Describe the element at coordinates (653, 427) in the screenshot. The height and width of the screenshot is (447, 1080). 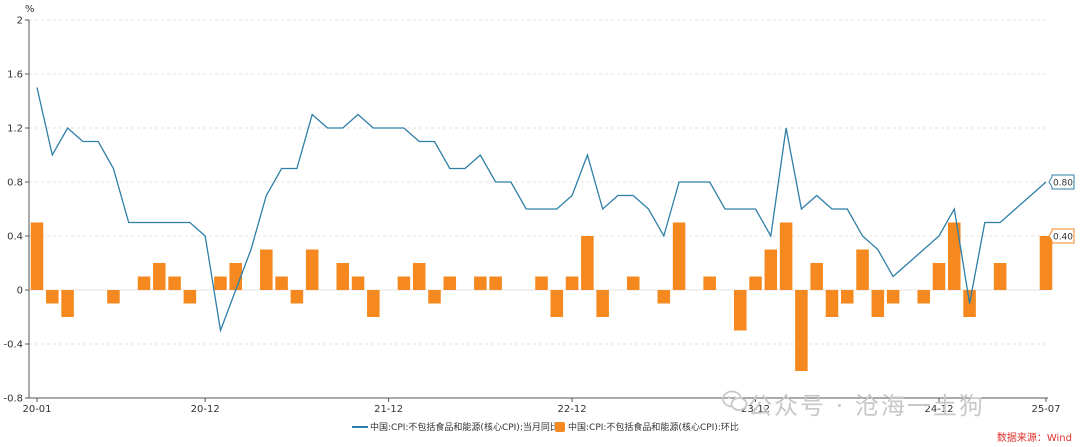
I see `legend-label-bar: 中国:CPI:不包括食品和能源(核心CPI):环比` at that location.